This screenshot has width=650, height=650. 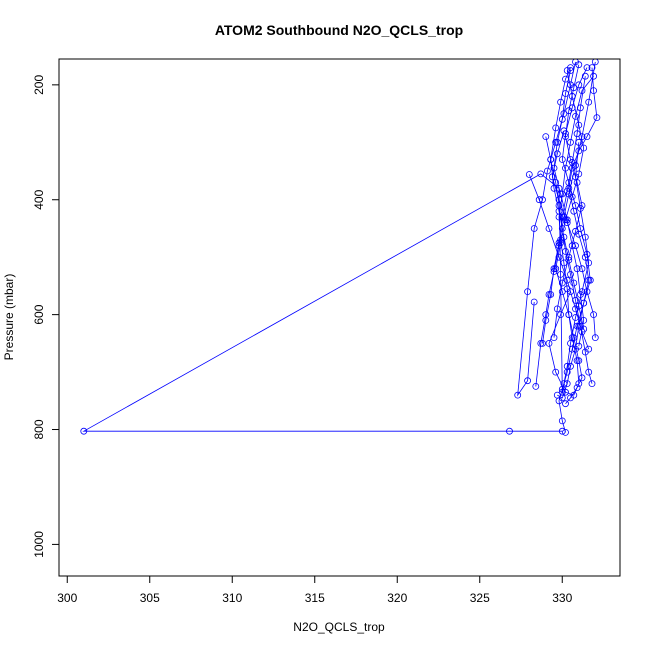 What do you see at coordinates (315, 590) in the screenshot?
I see `x-axis: 300 305 310 315 320 325 330` at bounding box center [315, 590].